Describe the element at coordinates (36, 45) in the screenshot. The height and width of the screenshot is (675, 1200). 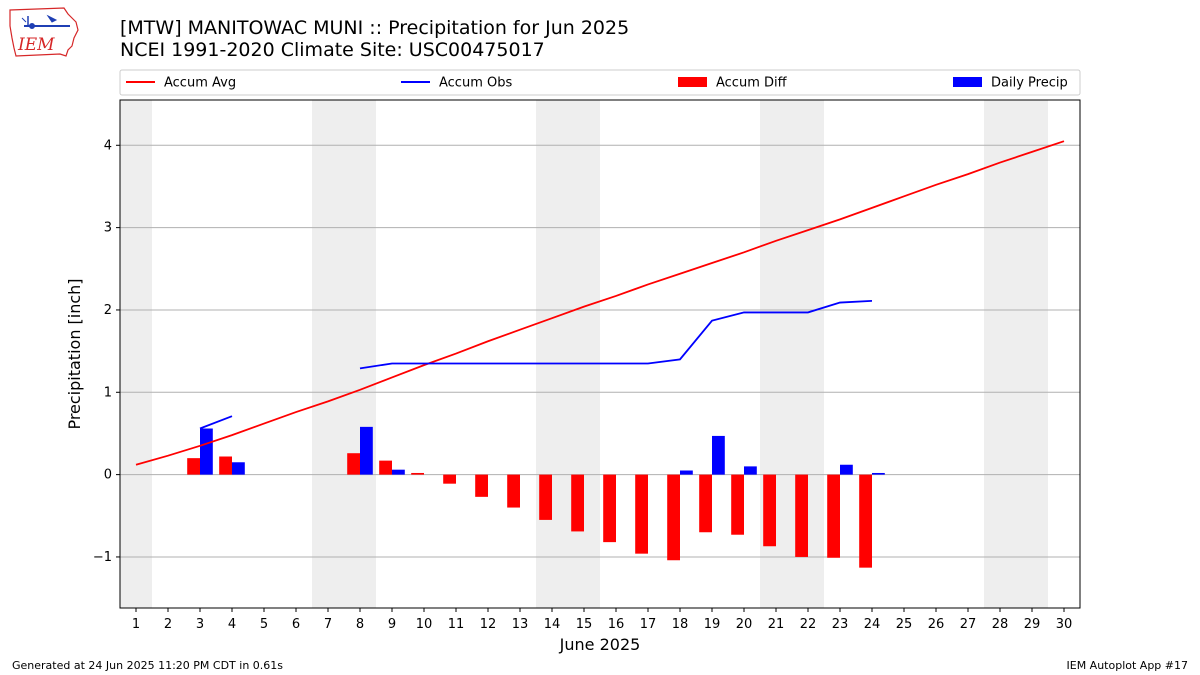
I see `logo-text: IEM` at that location.